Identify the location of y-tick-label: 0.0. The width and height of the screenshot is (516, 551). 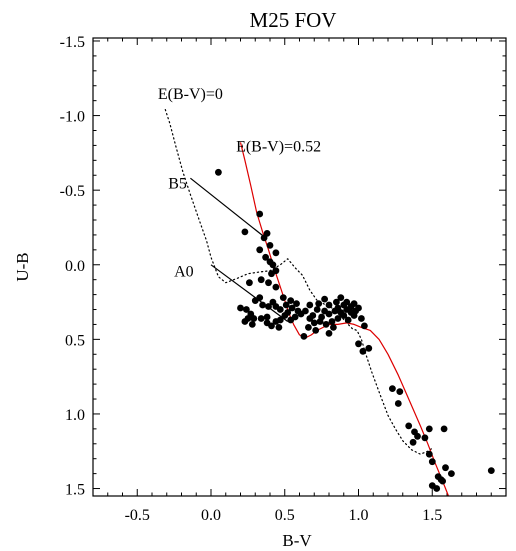
(75, 266).